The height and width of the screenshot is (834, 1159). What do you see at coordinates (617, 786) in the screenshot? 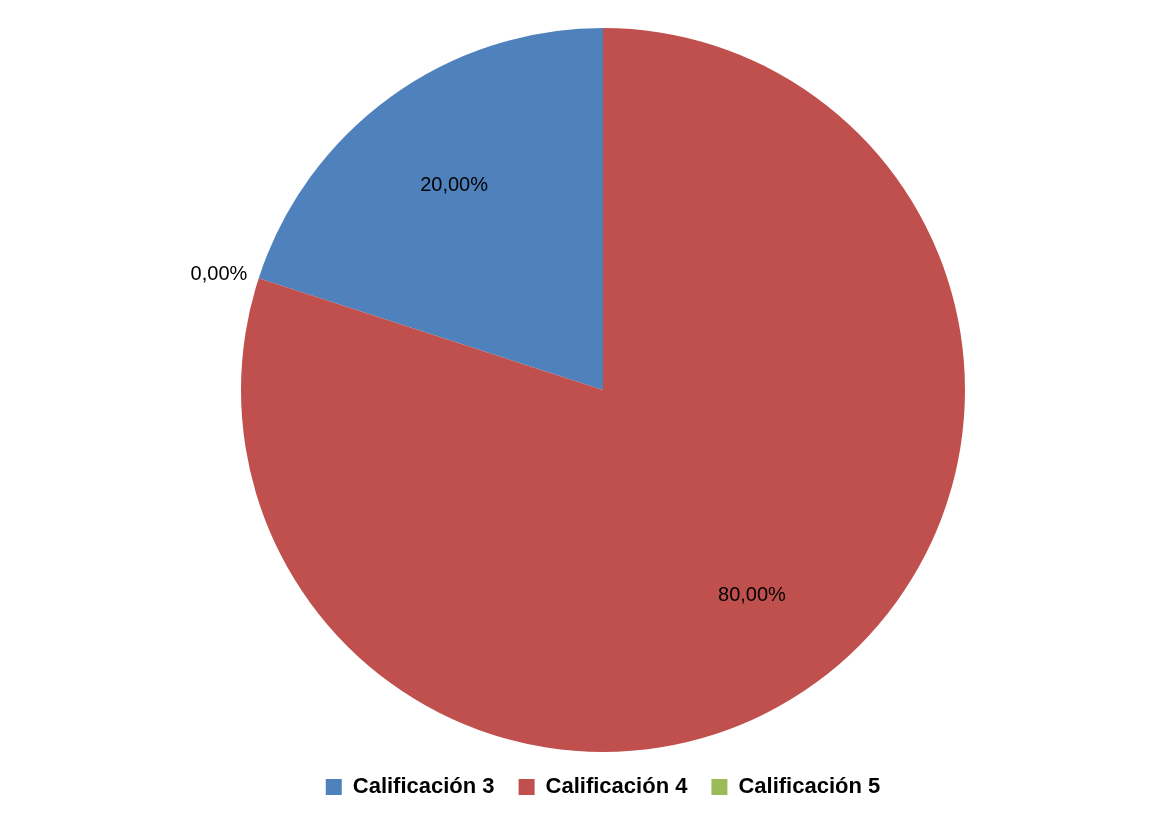
I see `legend-label: Calificación 4` at bounding box center [617, 786].